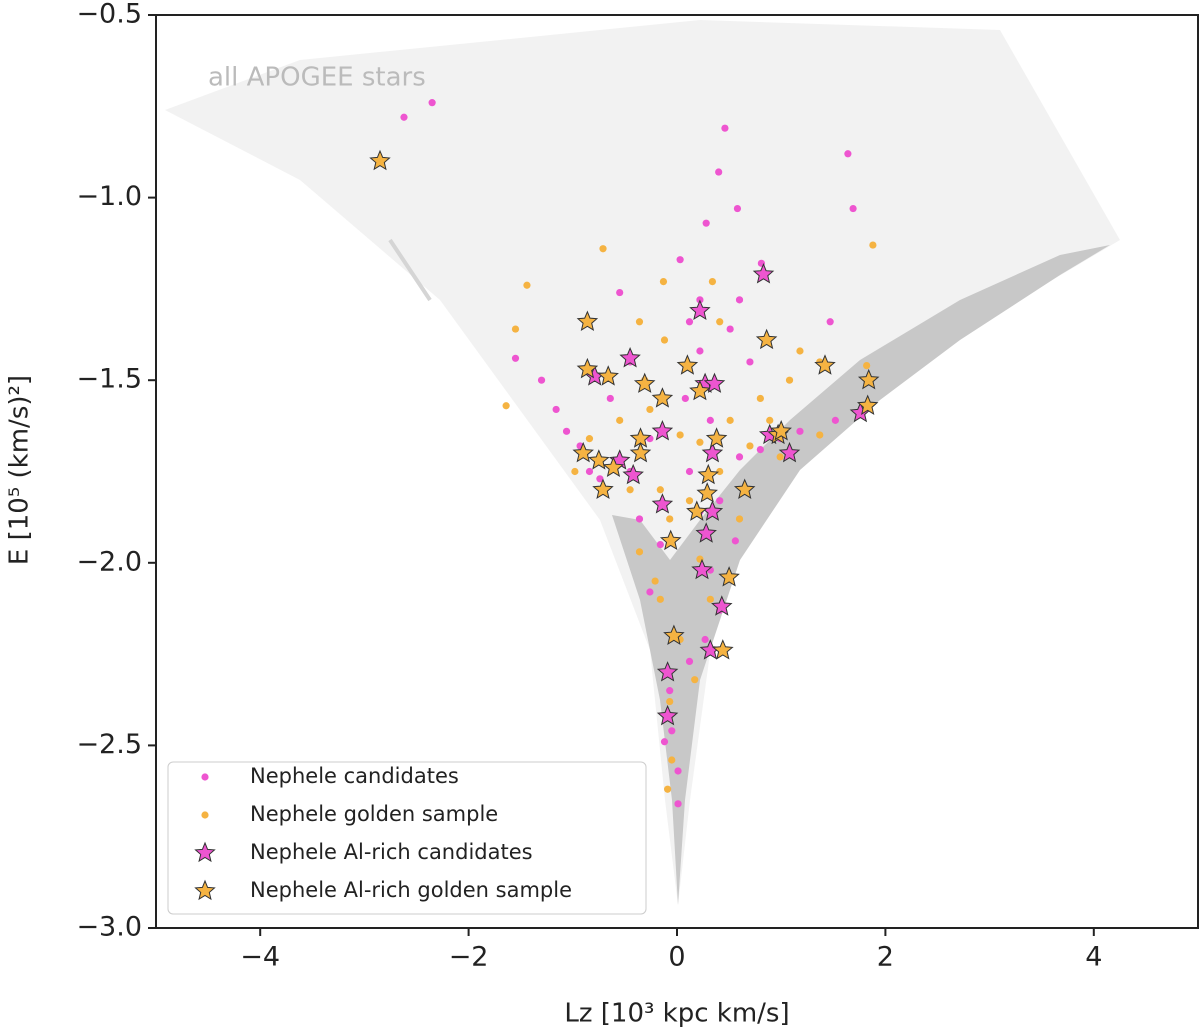 The height and width of the screenshot is (1031, 1200). Describe the element at coordinates (260, 957) in the screenshot. I see `x-tick-label: −4` at that location.